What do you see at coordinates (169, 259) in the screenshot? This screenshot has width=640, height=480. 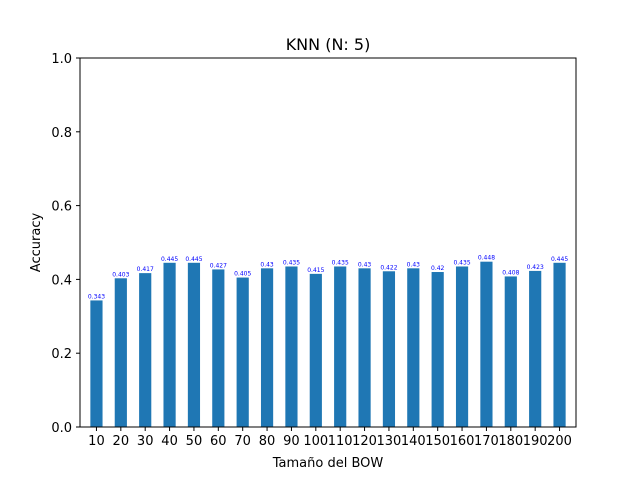 I see `data-label-40: 0.445` at bounding box center [169, 259].